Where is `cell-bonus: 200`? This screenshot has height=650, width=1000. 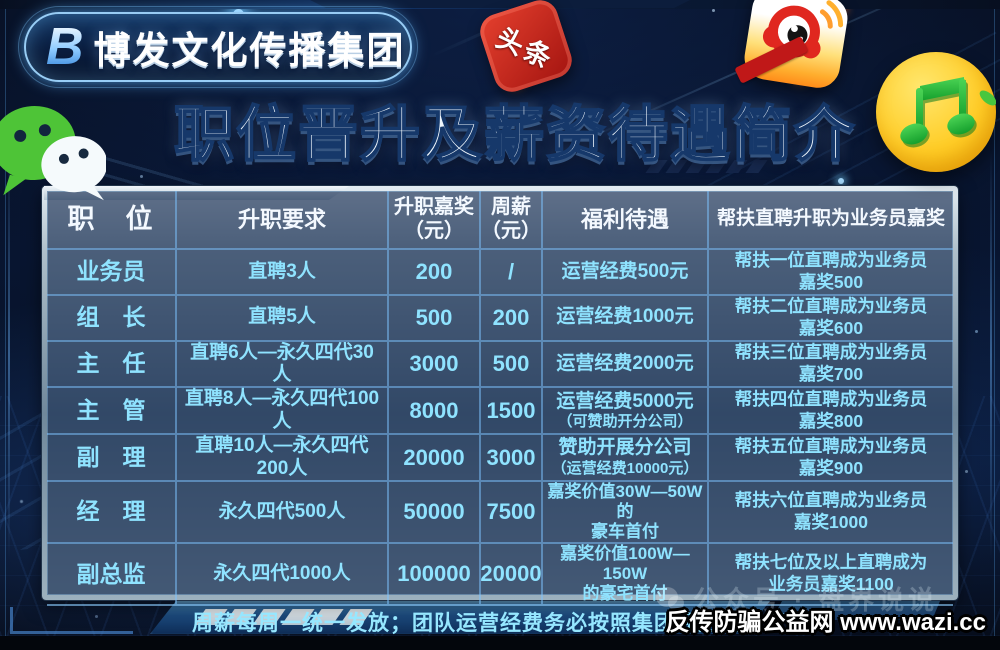 cell-bonus: 200 is located at coordinates (433, 272).